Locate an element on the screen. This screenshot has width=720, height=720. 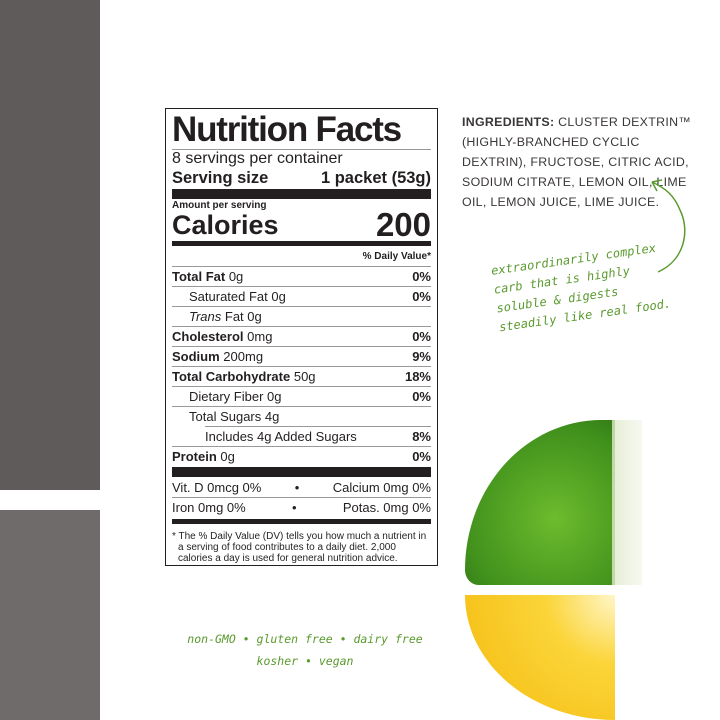
nutrient-row: Protein 0g 0% is located at coordinates (301, 456).